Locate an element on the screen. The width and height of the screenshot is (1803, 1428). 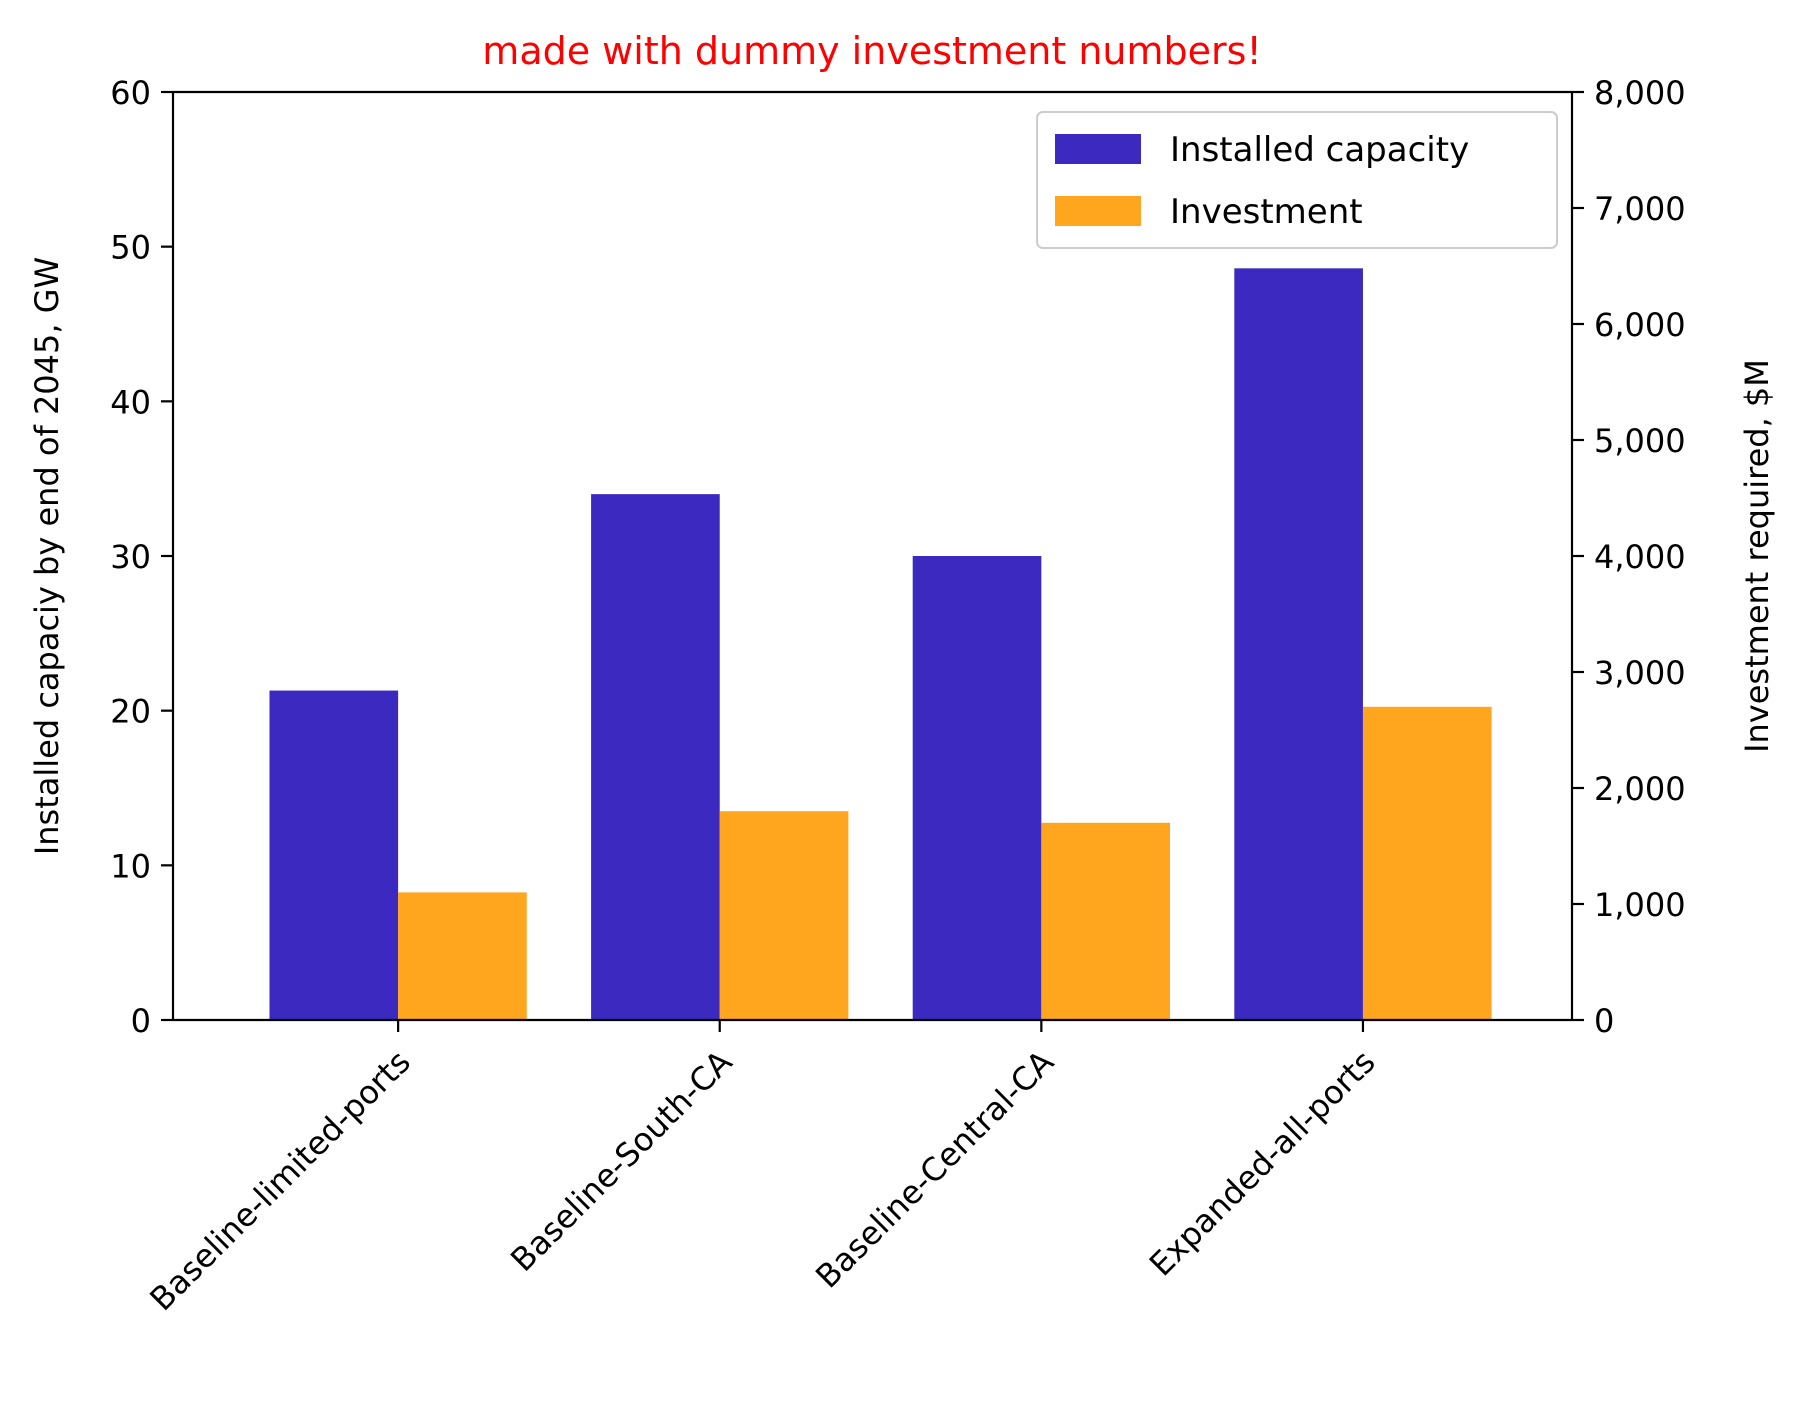
legend-label-installed-capacity: Installed capacity is located at coordinates (1319, 150).